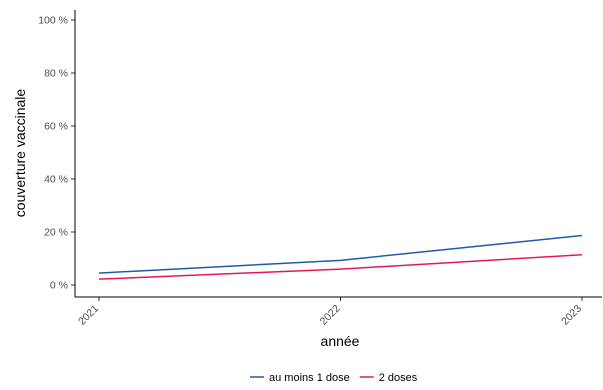  Describe the element at coordinates (56, 153) in the screenshot. I see `y-axis-ticks: 0 % 20 % 40 % 60 % 80 % 100 %` at that location.